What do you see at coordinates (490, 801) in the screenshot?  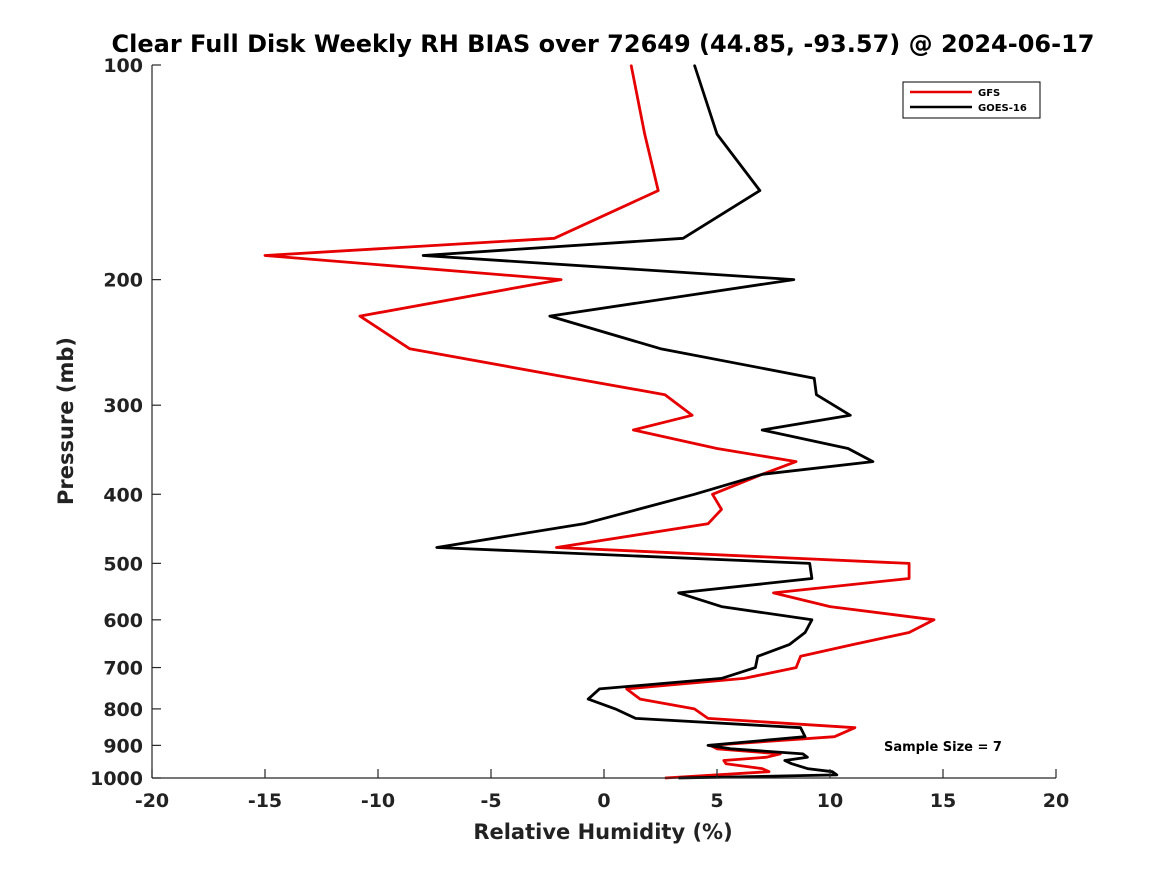 I see `x-tick-label: -5` at bounding box center [490, 801].